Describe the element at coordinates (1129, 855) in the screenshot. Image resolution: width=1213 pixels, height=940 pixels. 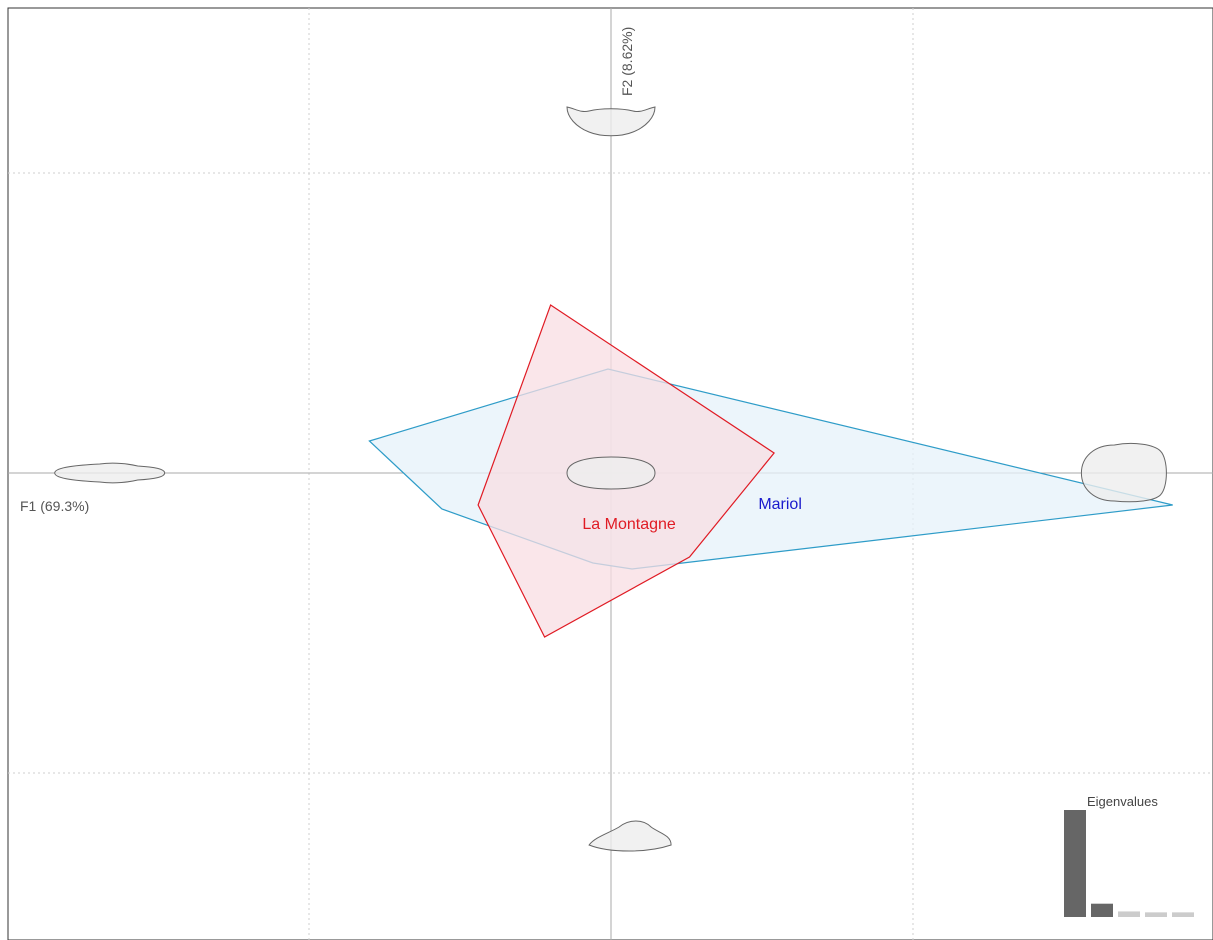
I see `eigenvalues-inset: Eigenvalues` at that location.